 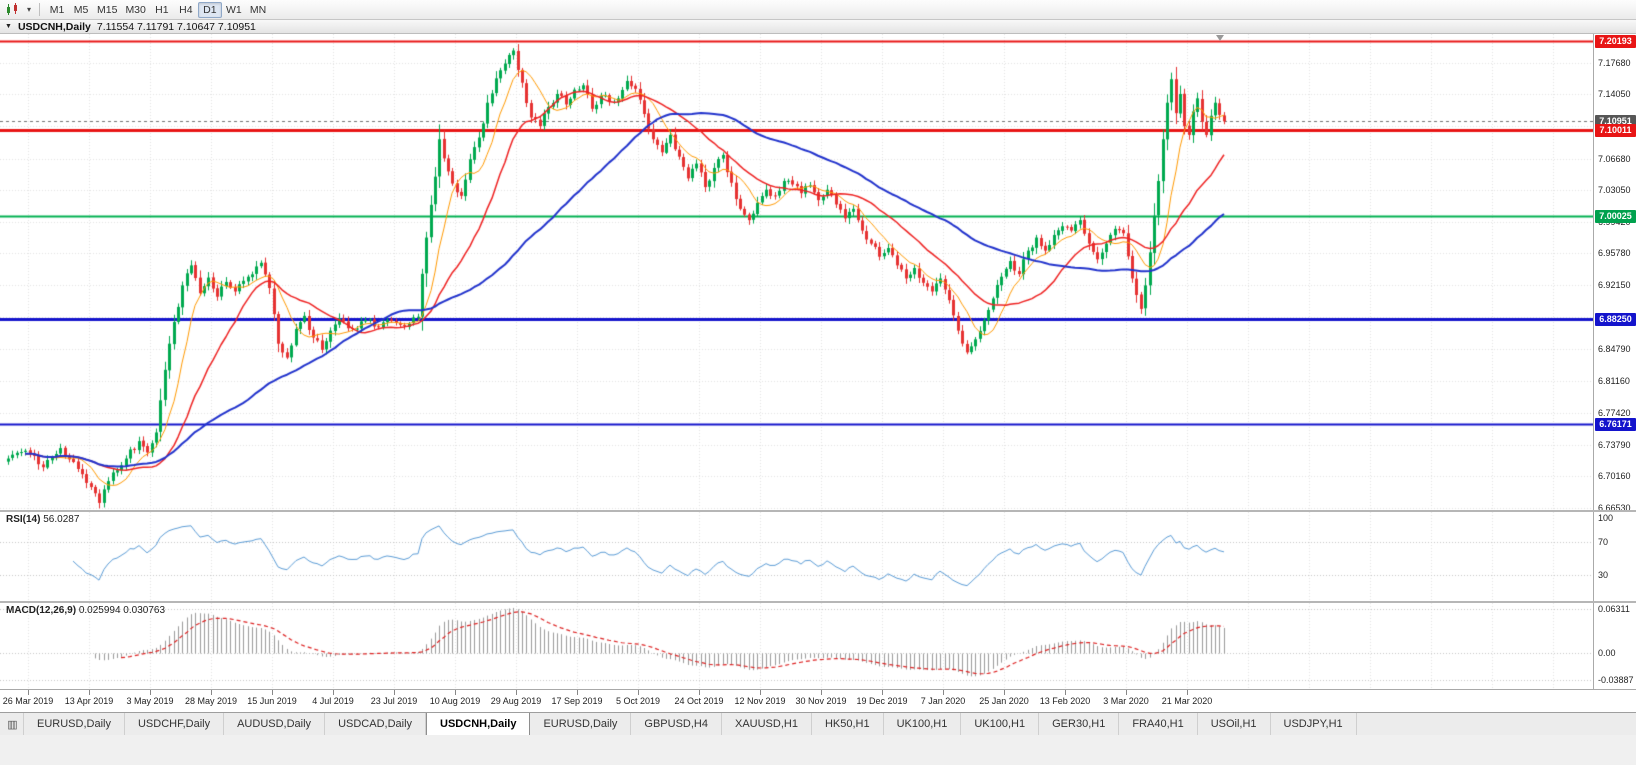 I want to click on macd-panel-label: MACD(12,26,9) 0.025994 0.030763, so click(x=85, y=610).